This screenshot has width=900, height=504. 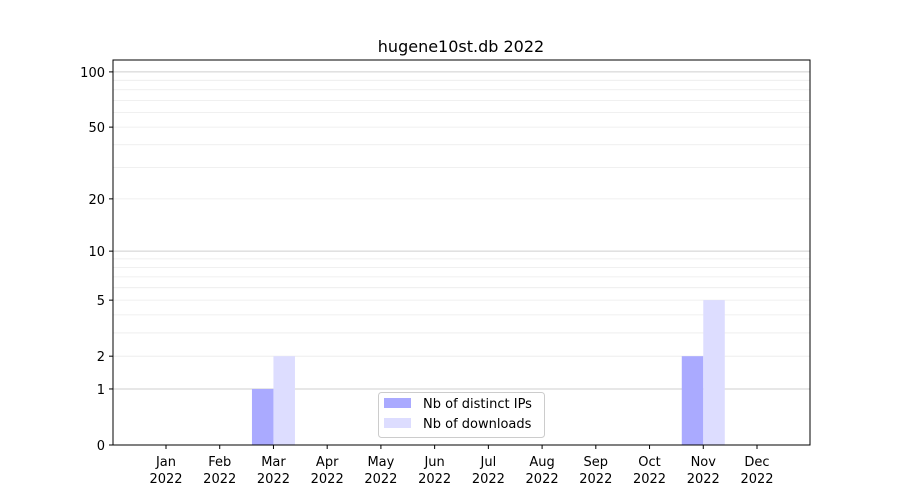 What do you see at coordinates (92, 73) in the screenshot?
I see `y-tick-label: 100` at bounding box center [92, 73].